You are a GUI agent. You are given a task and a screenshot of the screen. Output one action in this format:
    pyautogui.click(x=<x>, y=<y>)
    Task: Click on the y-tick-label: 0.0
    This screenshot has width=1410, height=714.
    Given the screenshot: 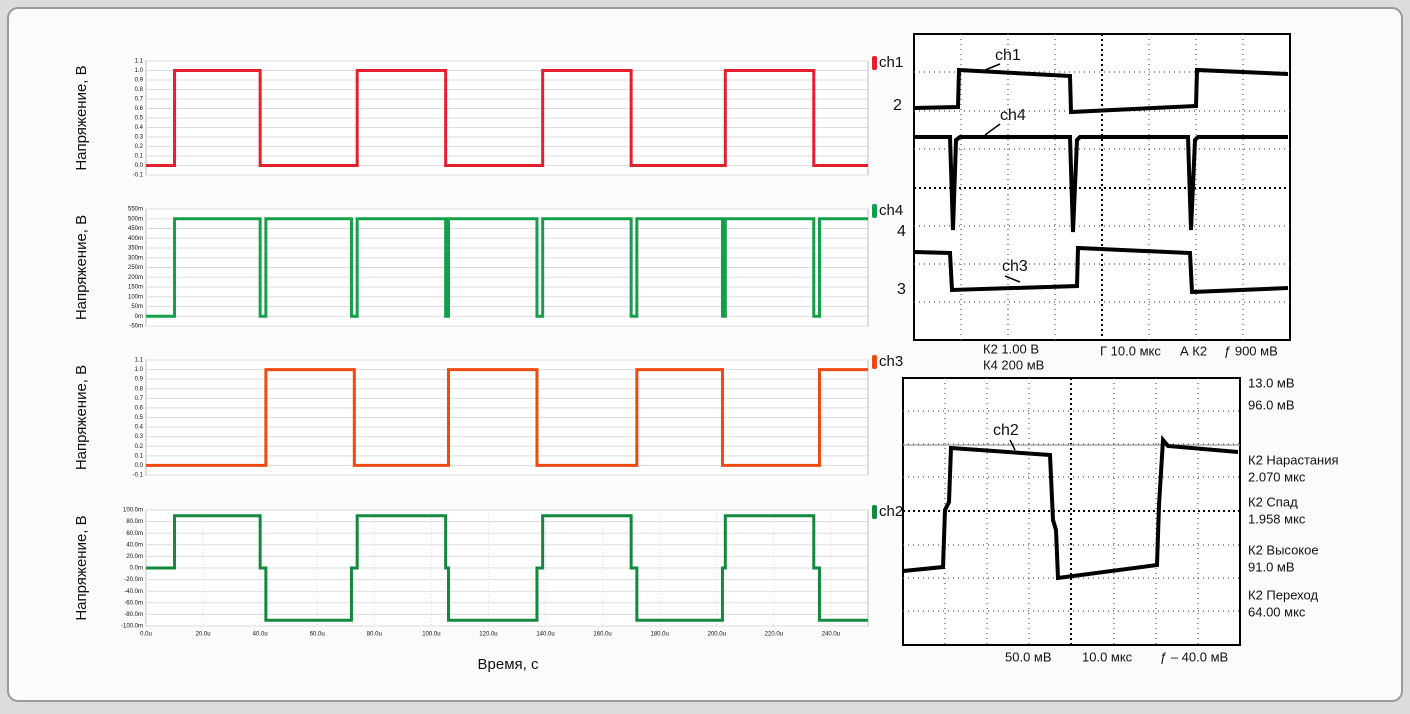 What is the action you would take?
    pyautogui.click(x=139, y=466)
    